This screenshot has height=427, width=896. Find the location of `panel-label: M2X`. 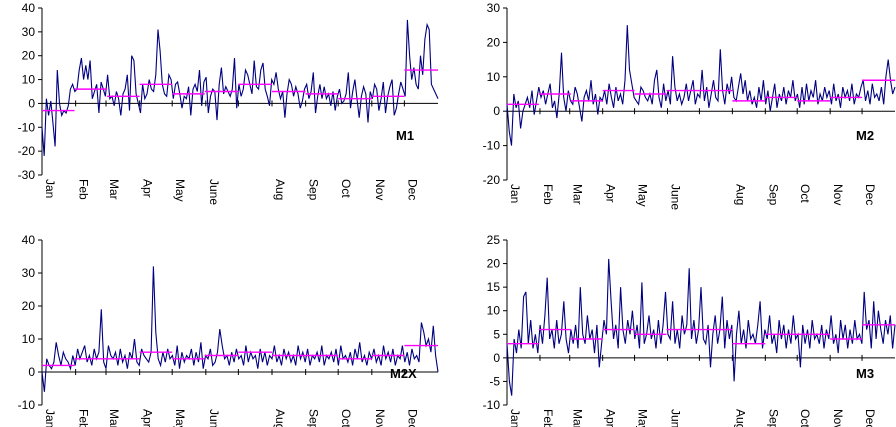

panel-label: M2X is located at coordinates (403, 373).